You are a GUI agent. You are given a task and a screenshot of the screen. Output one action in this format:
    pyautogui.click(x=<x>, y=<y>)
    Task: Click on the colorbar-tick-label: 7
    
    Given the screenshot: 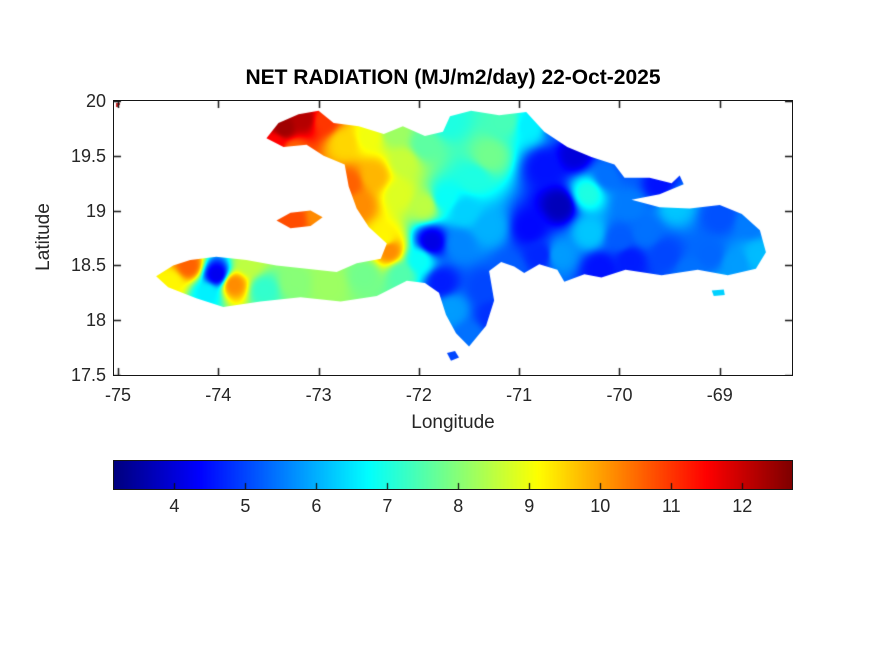 What is the action you would take?
    pyautogui.click(x=387, y=506)
    